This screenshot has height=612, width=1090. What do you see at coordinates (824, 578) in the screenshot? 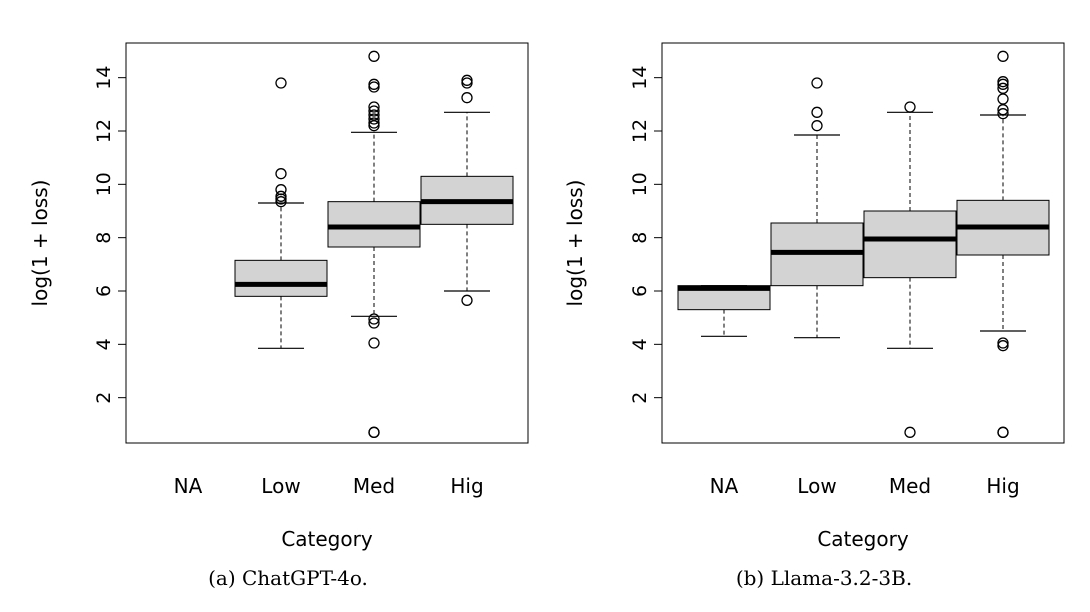
I see `caption-b: (b) Llama-3.2-3B.` at bounding box center [824, 578].